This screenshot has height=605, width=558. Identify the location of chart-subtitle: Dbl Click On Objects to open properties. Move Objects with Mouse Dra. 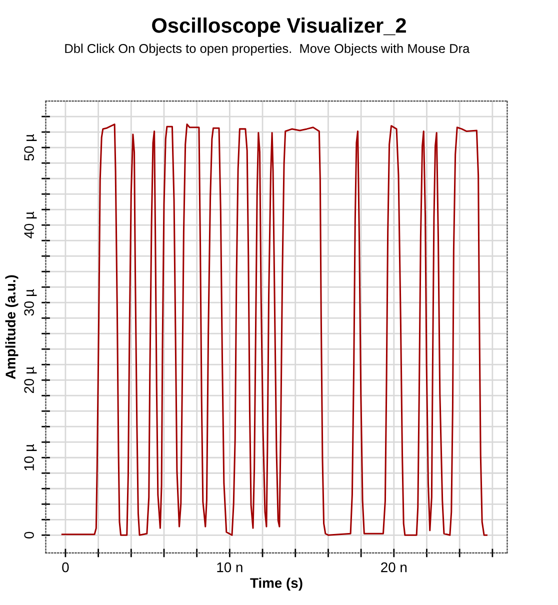
(267, 50).